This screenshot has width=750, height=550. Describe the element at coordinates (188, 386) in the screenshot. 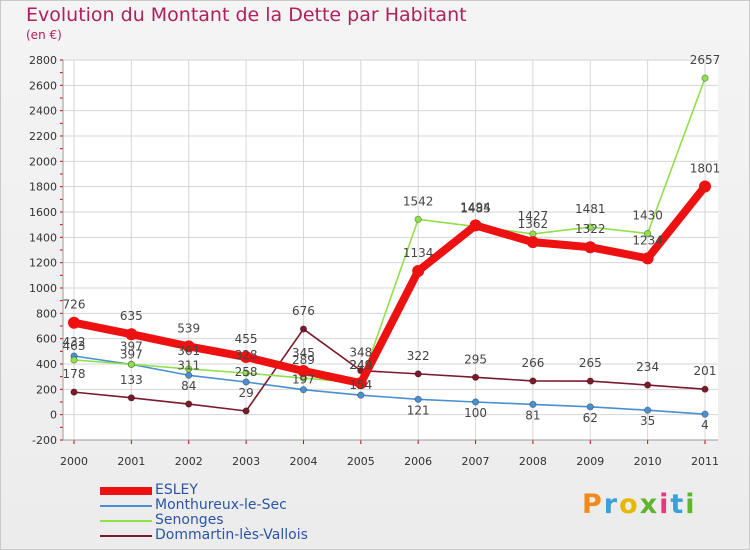

I see `data-label: 84` at that location.